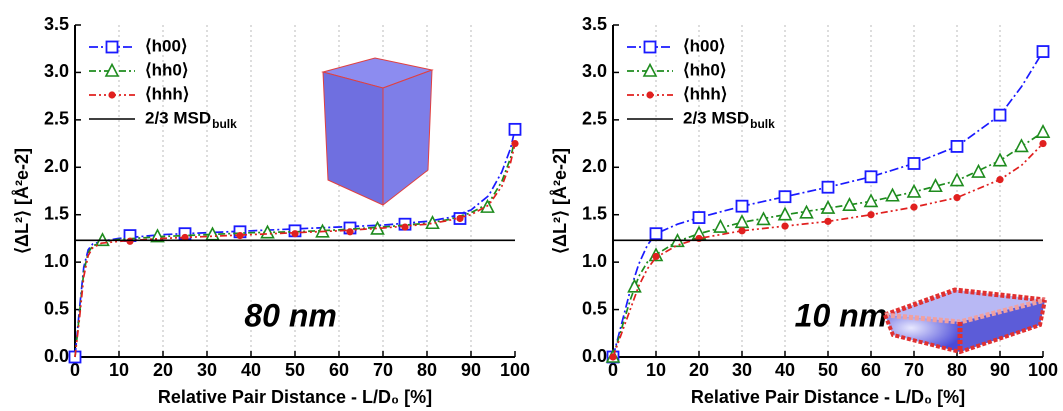  Describe the element at coordinates (841, 315) in the screenshot. I see `annotation: 10 nm` at that location.